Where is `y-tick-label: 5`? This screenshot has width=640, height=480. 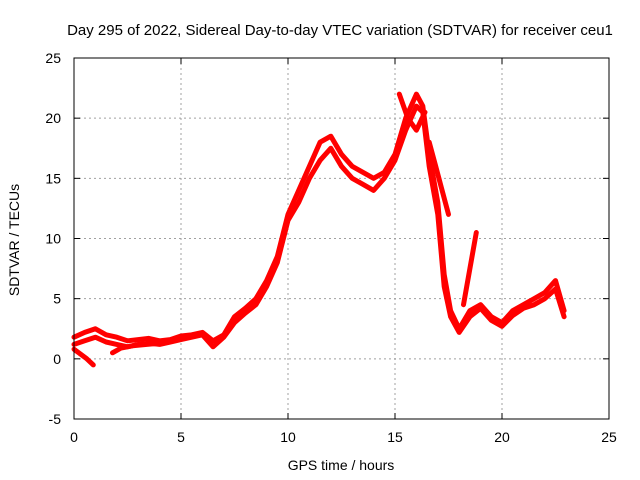 y-tick-label: 5 is located at coordinates (57, 299).